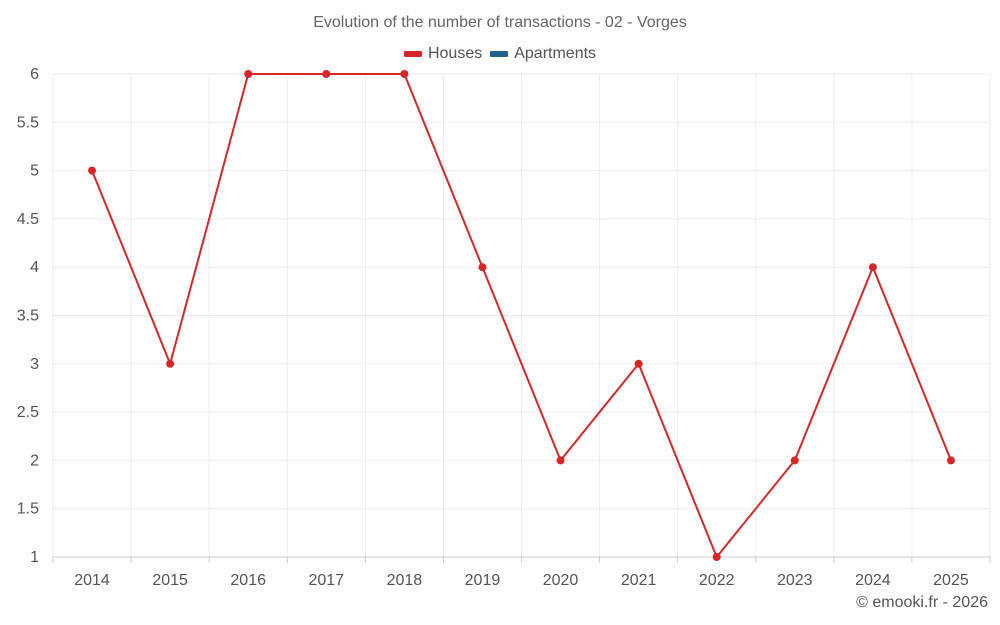 The image size is (1000, 625). Describe the element at coordinates (483, 580) in the screenshot. I see `x-tick-label: 2019` at that location.